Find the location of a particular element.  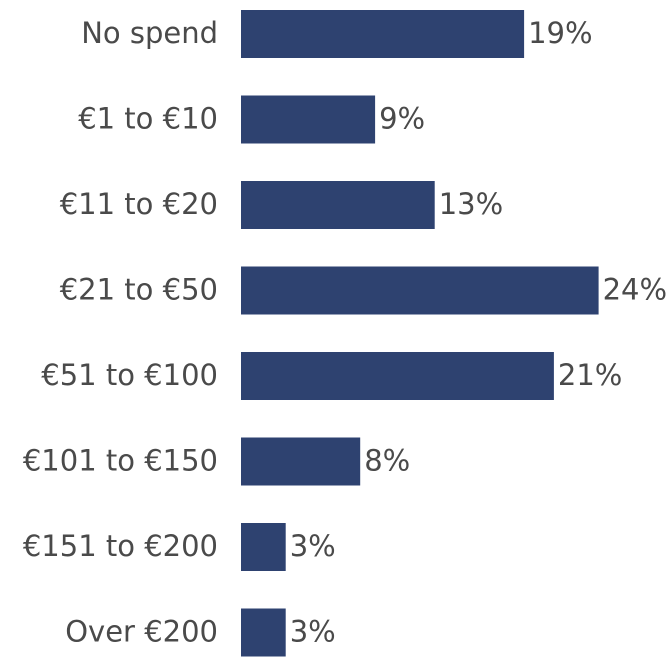

value-label: 19% is located at coordinates (560, 33).